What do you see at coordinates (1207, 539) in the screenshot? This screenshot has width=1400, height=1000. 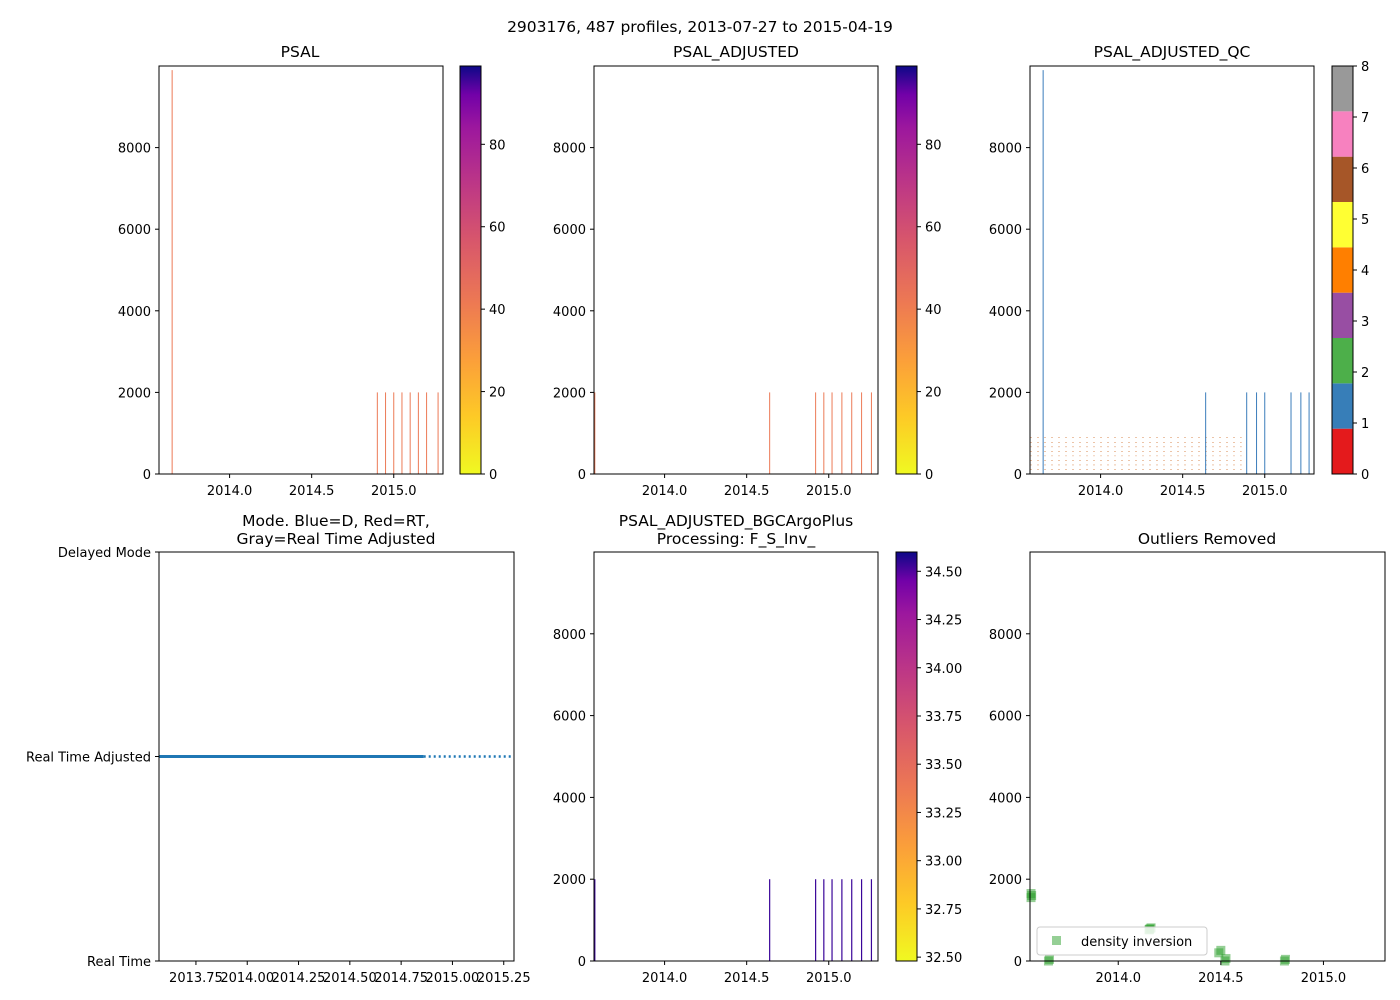 I see `panel-title-outliers: Outliers Removed` at bounding box center [1207, 539].